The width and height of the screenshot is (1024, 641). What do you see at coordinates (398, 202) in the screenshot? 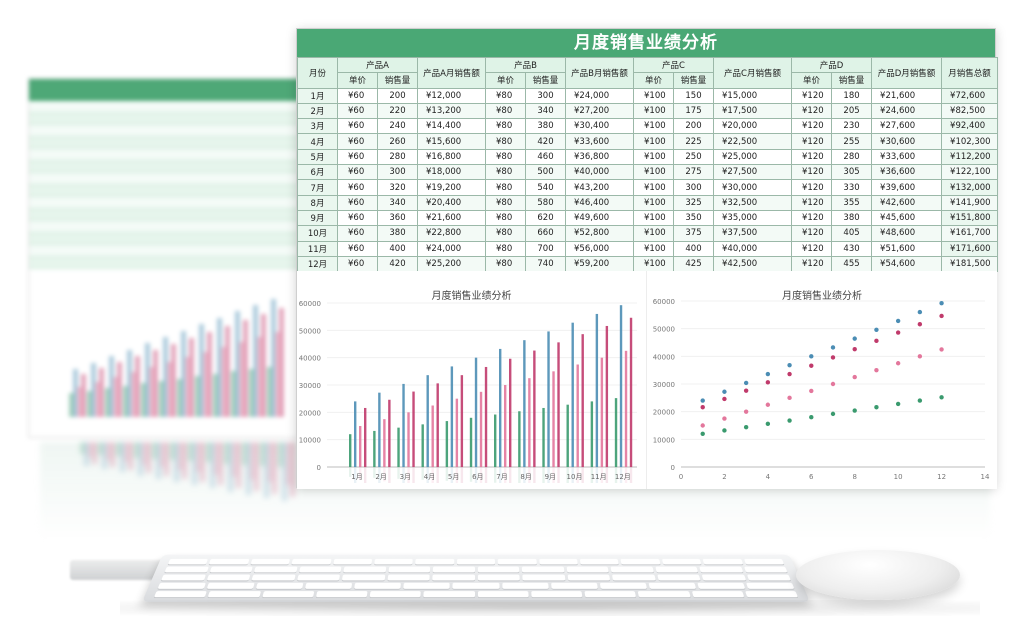
I see `cell-volume-a: 340` at bounding box center [398, 202].